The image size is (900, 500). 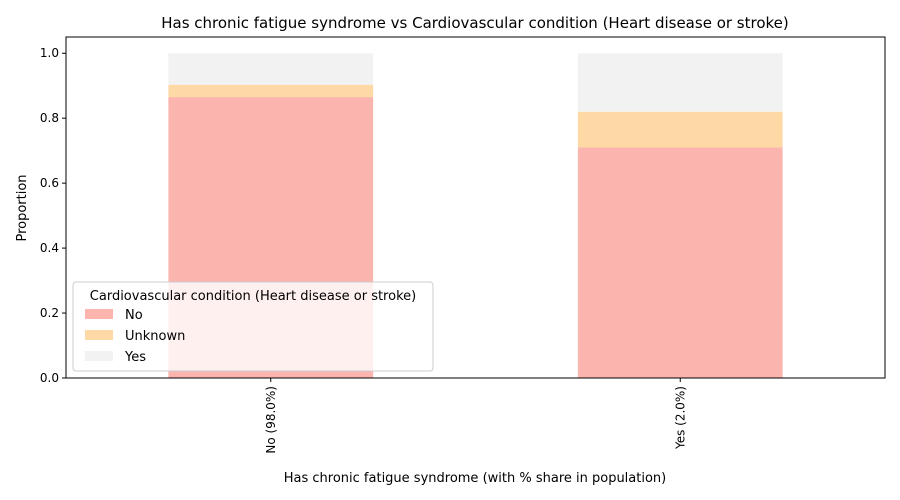 What do you see at coordinates (680, 262) in the screenshot?
I see `bar-yes-no` at bounding box center [680, 262].